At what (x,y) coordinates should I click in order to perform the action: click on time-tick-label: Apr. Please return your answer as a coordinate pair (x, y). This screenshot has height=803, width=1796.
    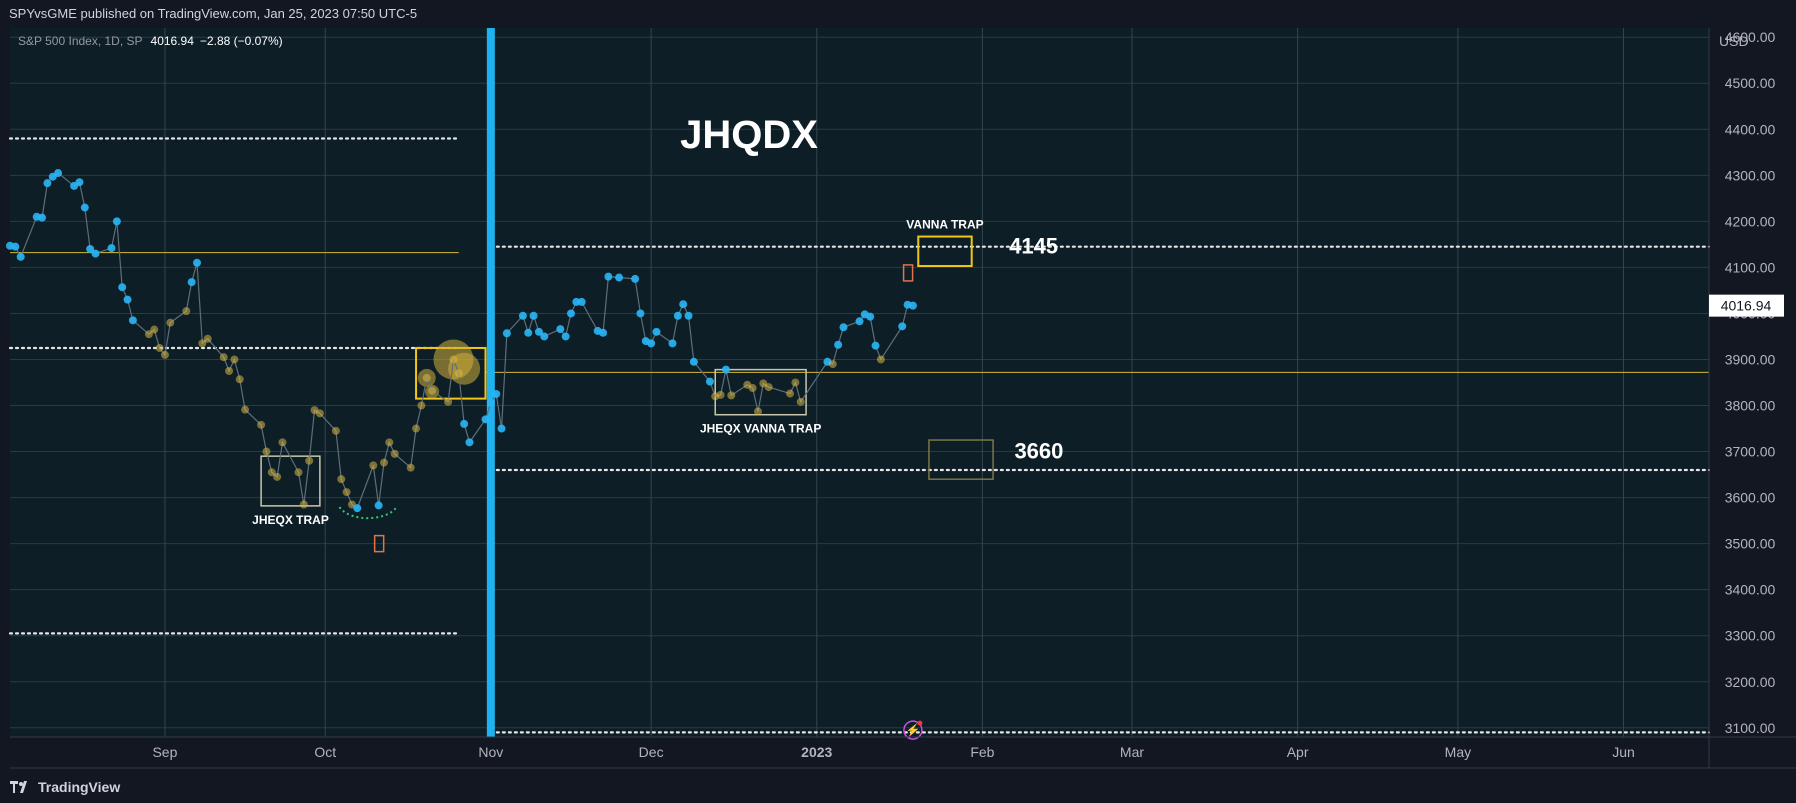
    Looking at the image, I should click on (1298, 752).